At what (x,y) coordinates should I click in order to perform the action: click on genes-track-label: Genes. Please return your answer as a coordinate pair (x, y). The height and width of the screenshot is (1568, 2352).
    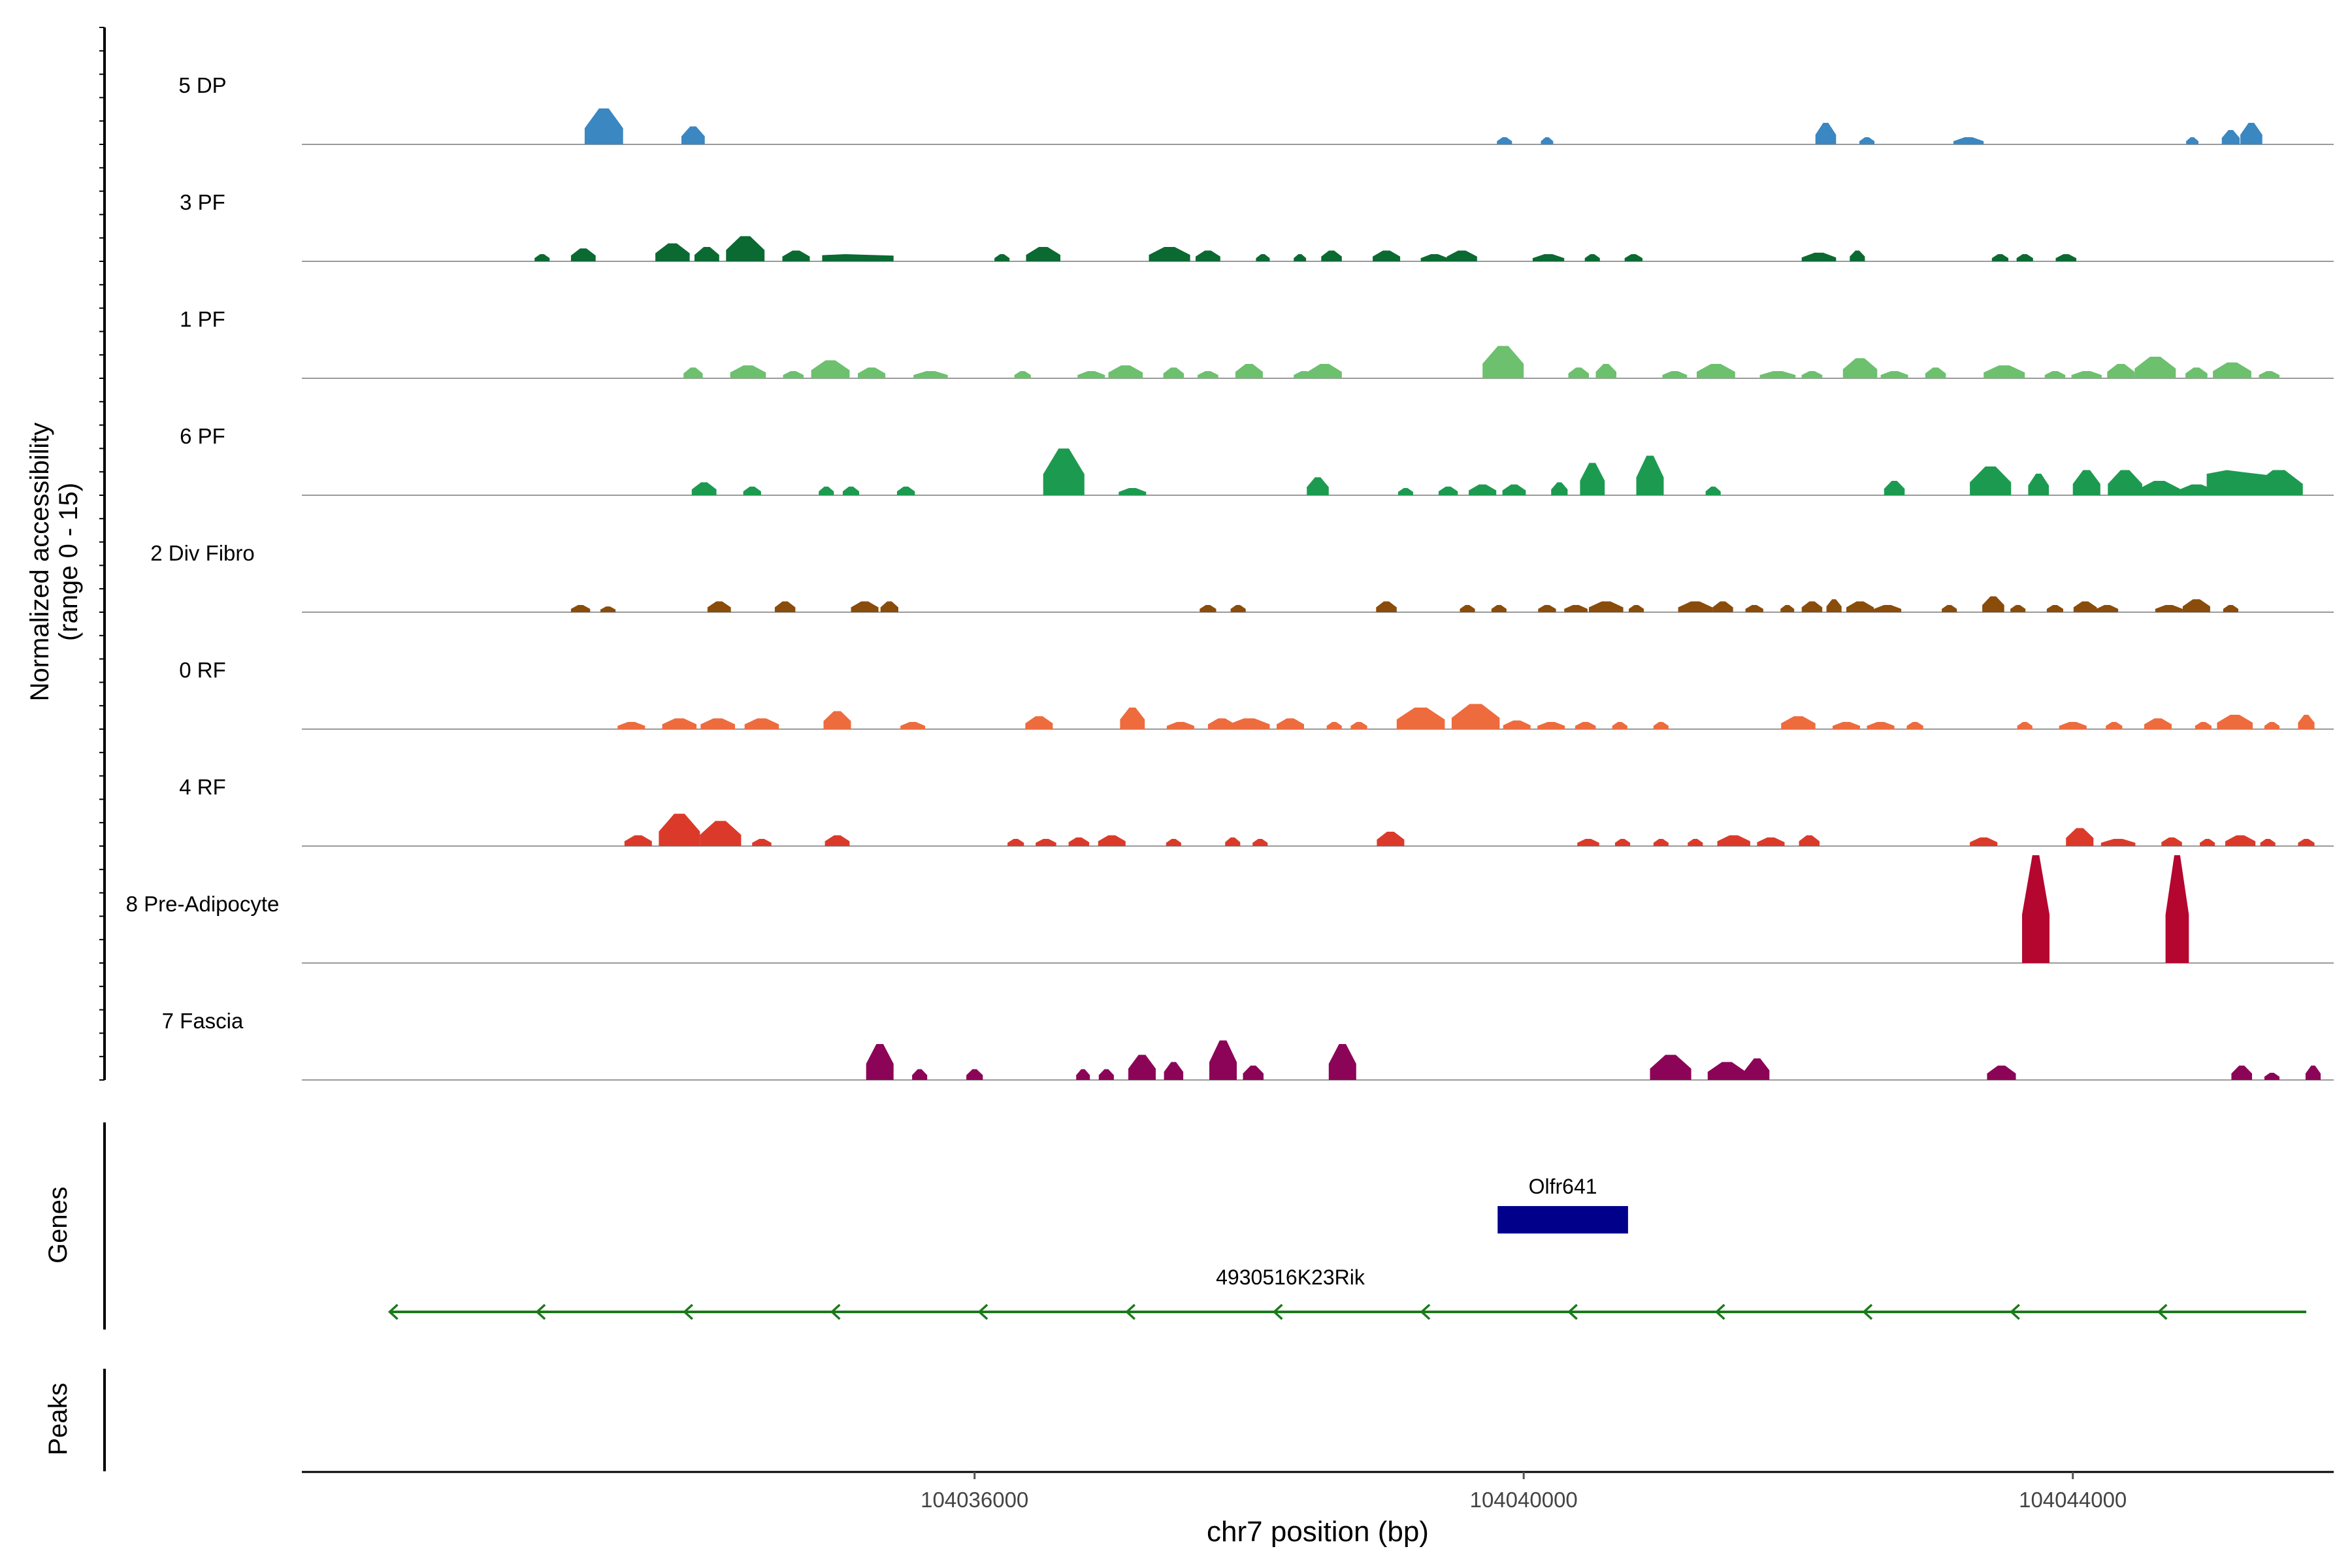
    Looking at the image, I should click on (58, 1225).